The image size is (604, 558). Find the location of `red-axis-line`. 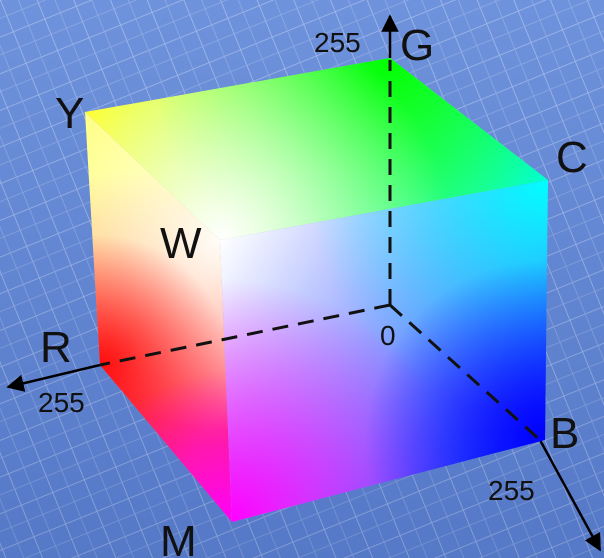

red-axis-line is located at coordinates (53, 377).